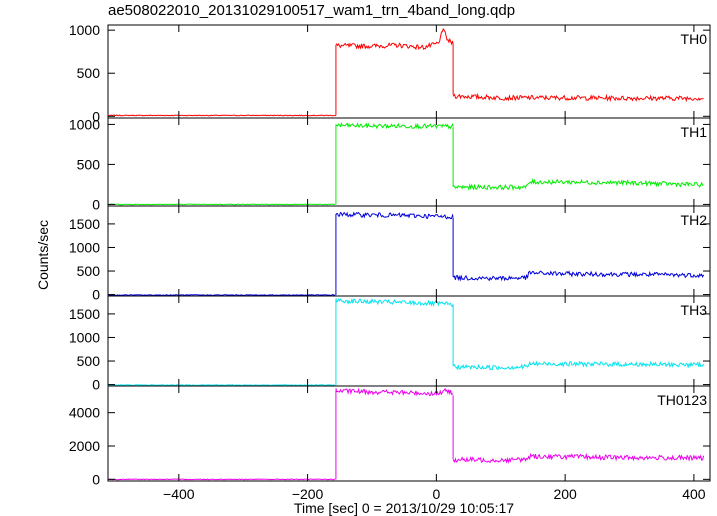 This screenshot has width=717, height=516. Describe the element at coordinates (682, 400) in the screenshot. I see `panel-name-label: TH0123` at that location.